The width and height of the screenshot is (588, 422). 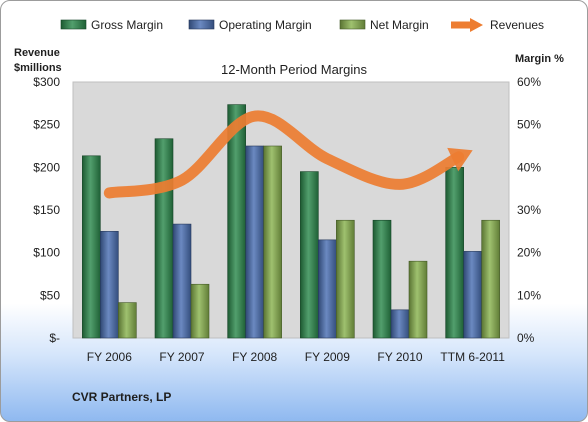 I want to click on legend-swatch-gross-margin, so click(x=73, y=24).